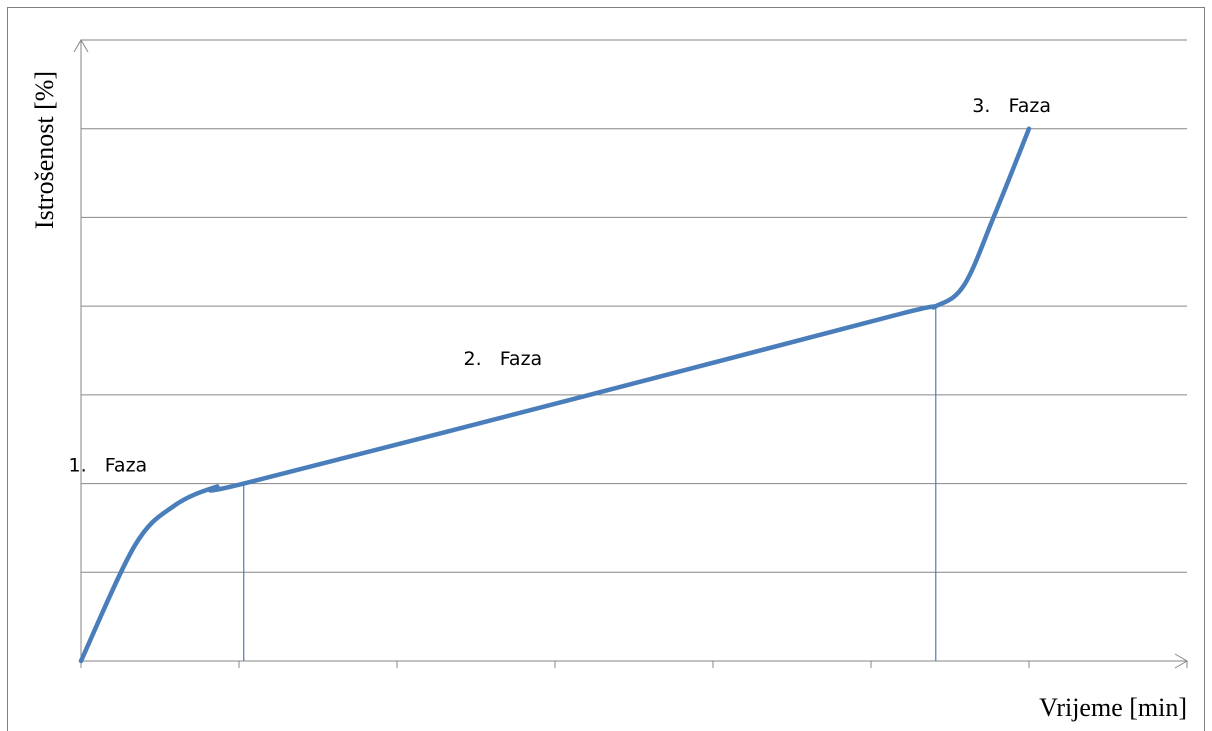  Describe the element at coordinates (44, 150) in the screenshot. I see `y-axis-title: Istrošenost [%]` at that location.